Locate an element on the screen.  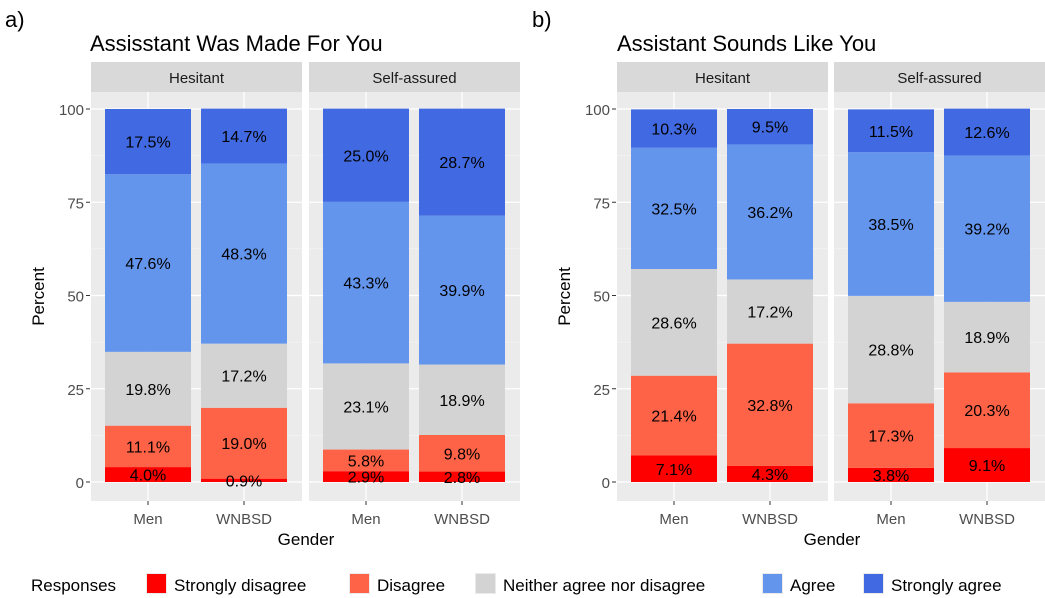
data-label: 2.9% is located at coordinates (366, 478).